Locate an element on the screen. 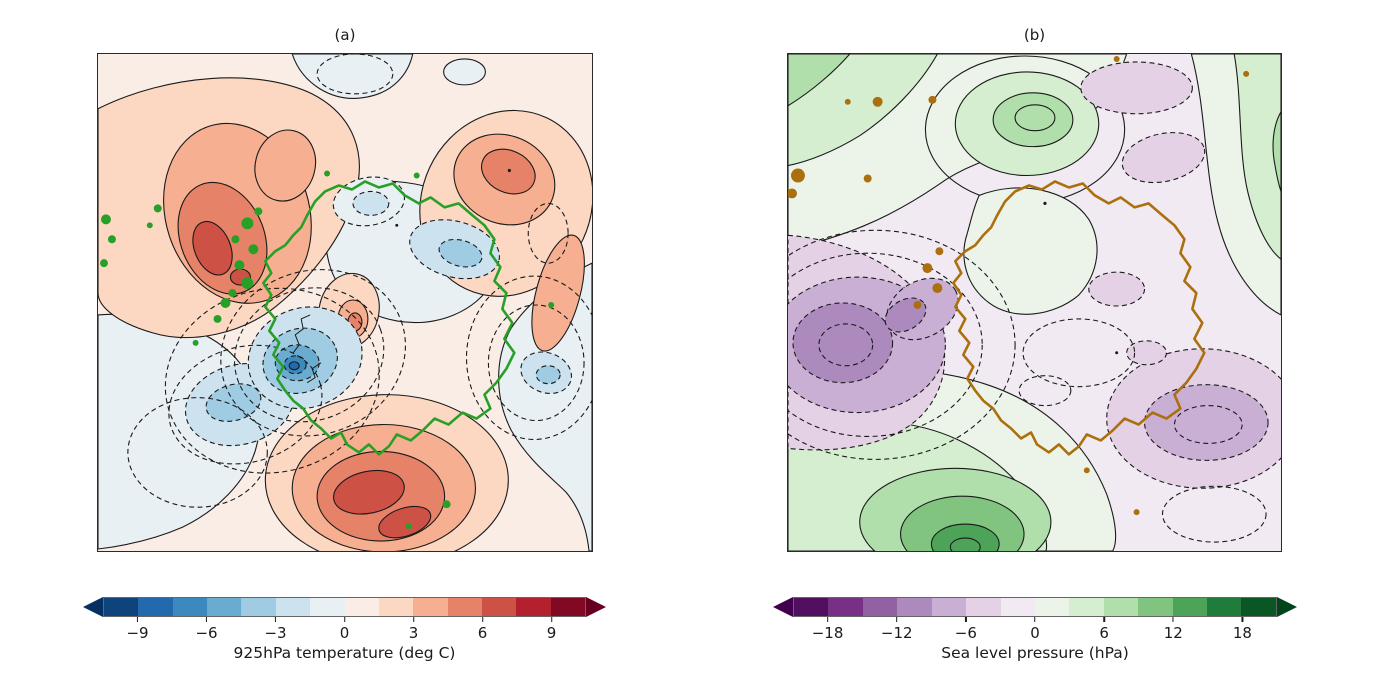  colorbar-tick-label: −9 is located at coordinates (137, 633).